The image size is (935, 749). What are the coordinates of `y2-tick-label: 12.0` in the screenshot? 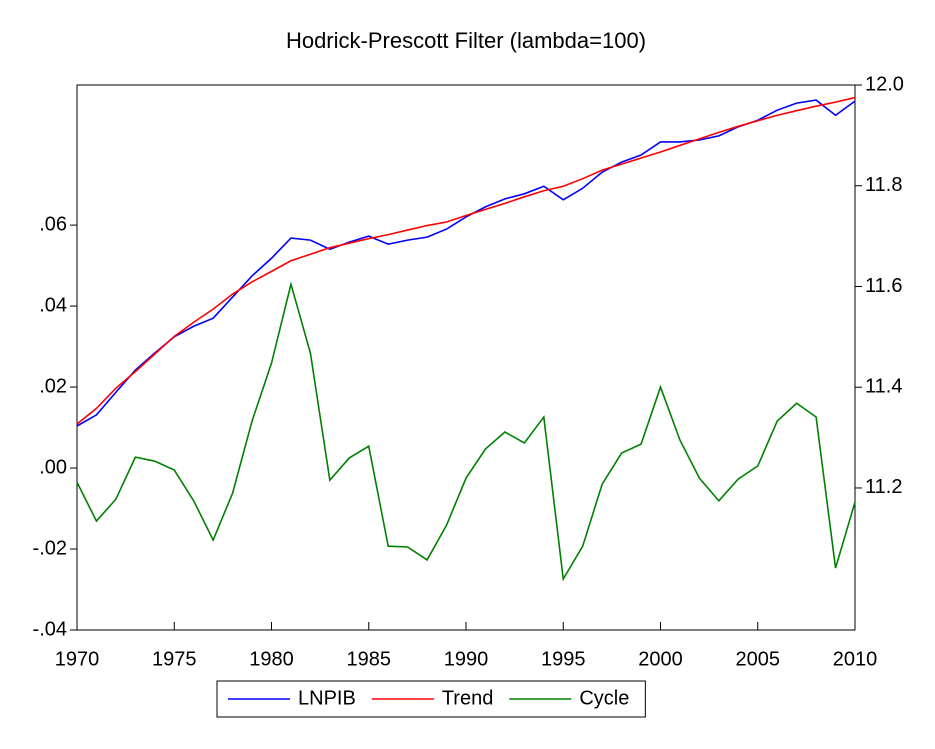 It's located at (884, 84).